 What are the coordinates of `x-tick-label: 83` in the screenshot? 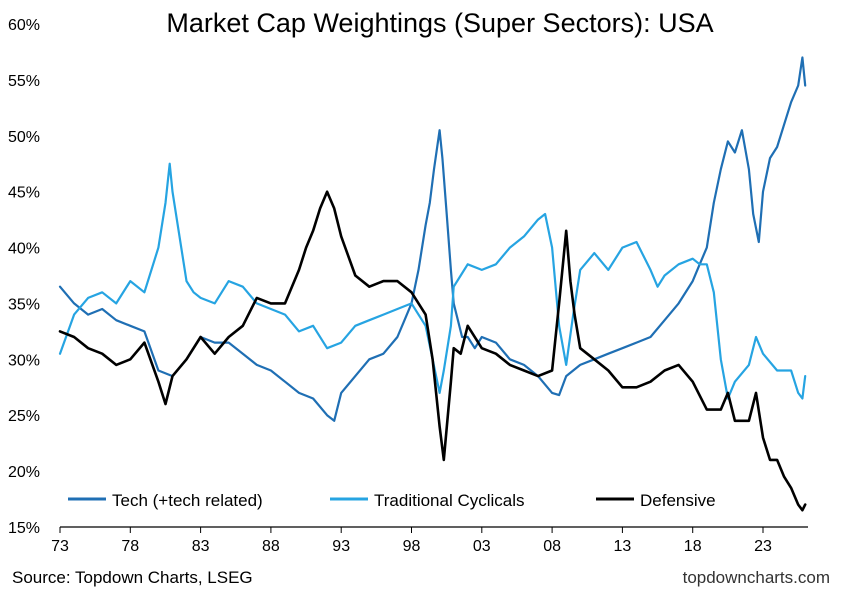 It's located at (201, 546).